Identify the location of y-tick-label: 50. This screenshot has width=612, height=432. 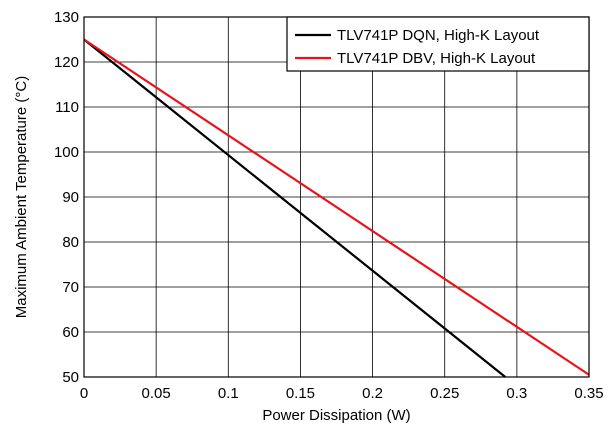
(70, 377).